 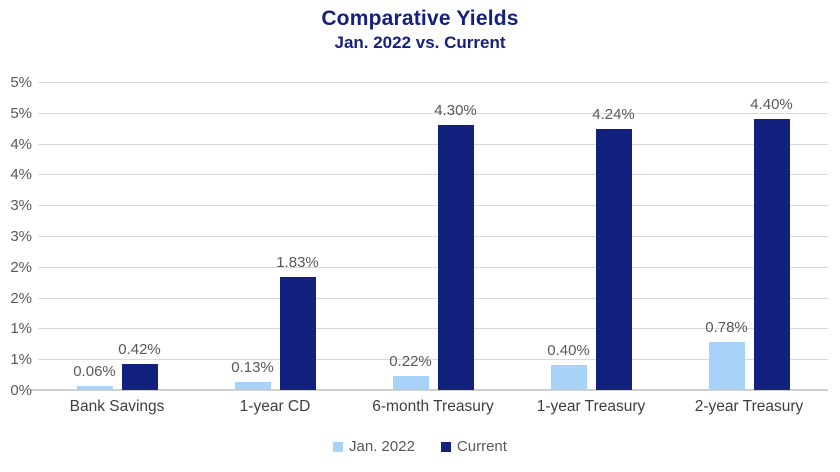 I want to click on data-label: 4.30%, so click(x=455, y=111).